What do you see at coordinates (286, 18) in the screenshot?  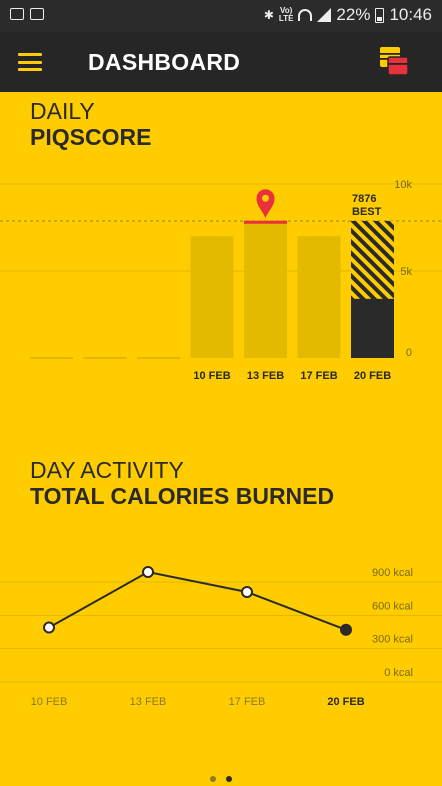 I see `lte-label: LTE` at bounding box center [286, 18].